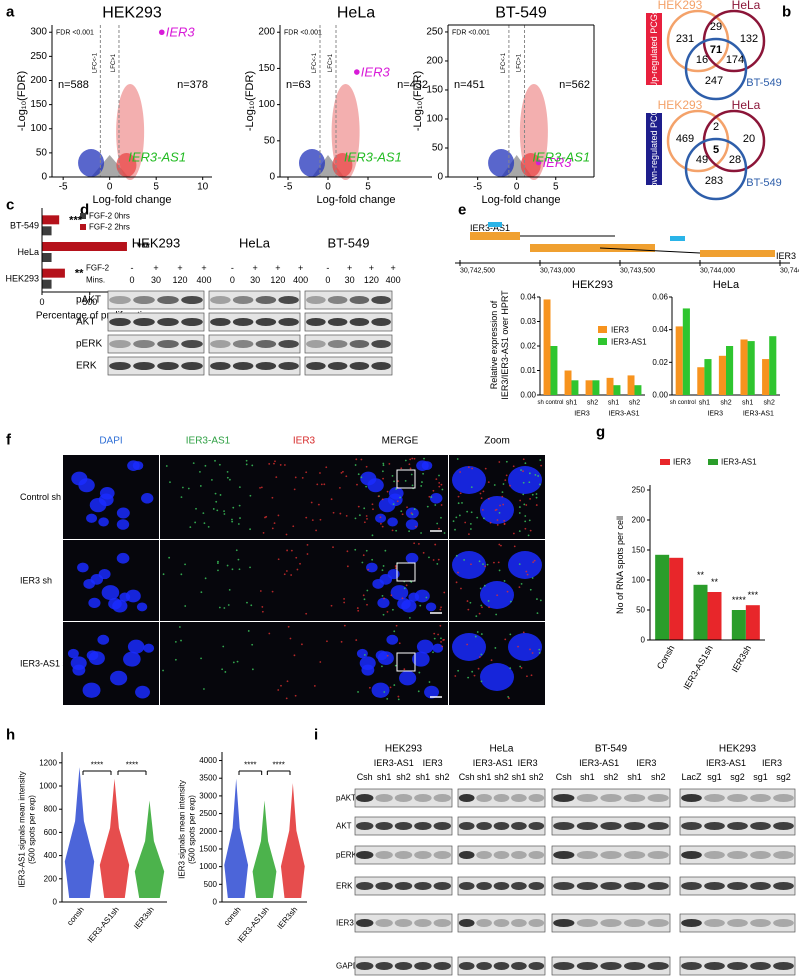 The image size is (799, 979). What do you see at coordinates (477, 271) in the screenshot?
I see `coordinate-label: 30,742,500` at bounding box center [477, 271].